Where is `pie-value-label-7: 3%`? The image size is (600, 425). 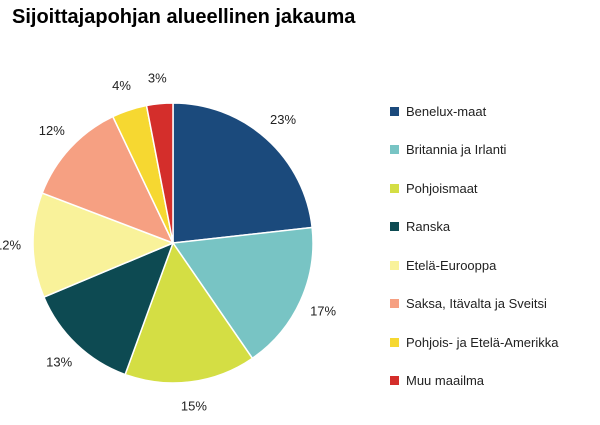
pie-value-label-7: 3% is located at coordinates (157, 78).